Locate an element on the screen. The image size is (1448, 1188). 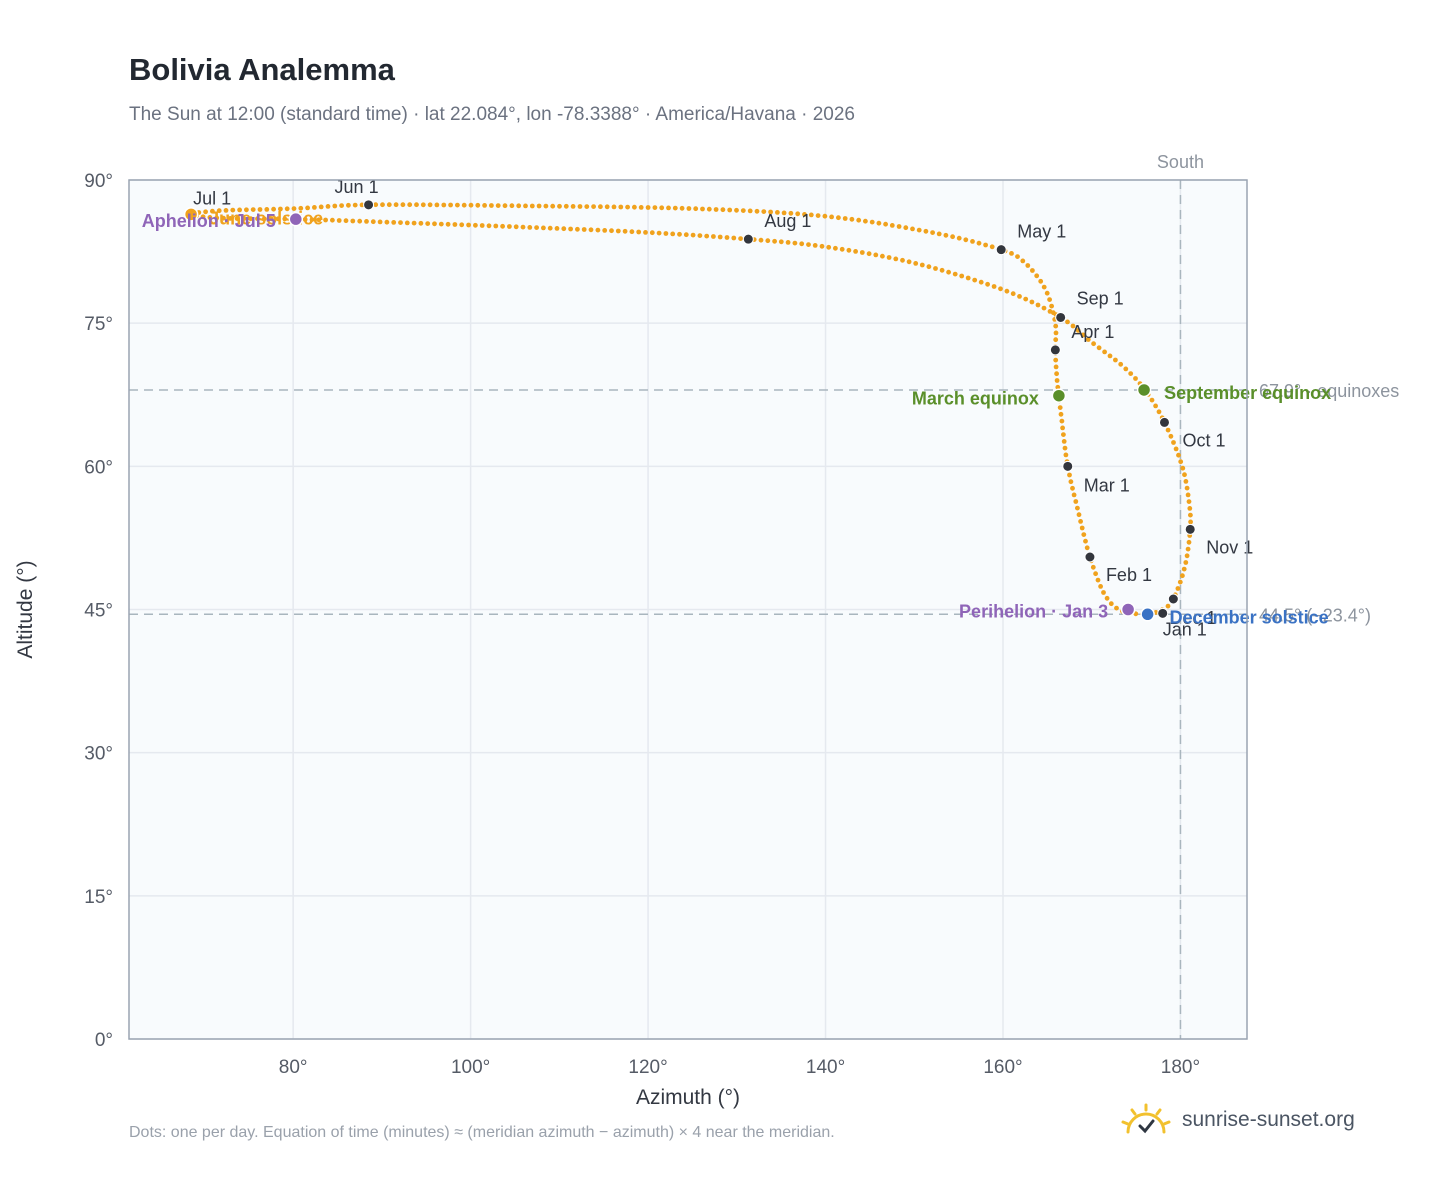
brand: sunrise-sunset.org is located at coordinates (1237, 1120).